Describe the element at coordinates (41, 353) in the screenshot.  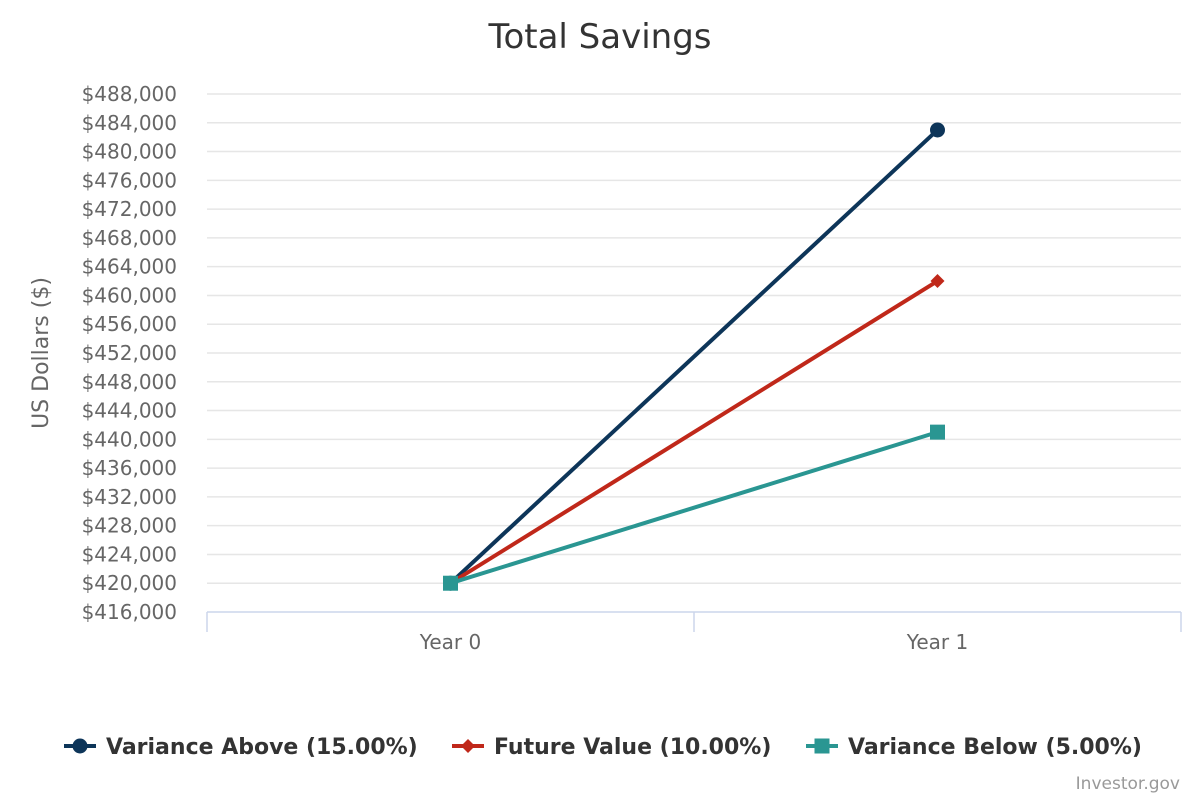
I see `y-axis-title: US Dollars ($)` at that location.